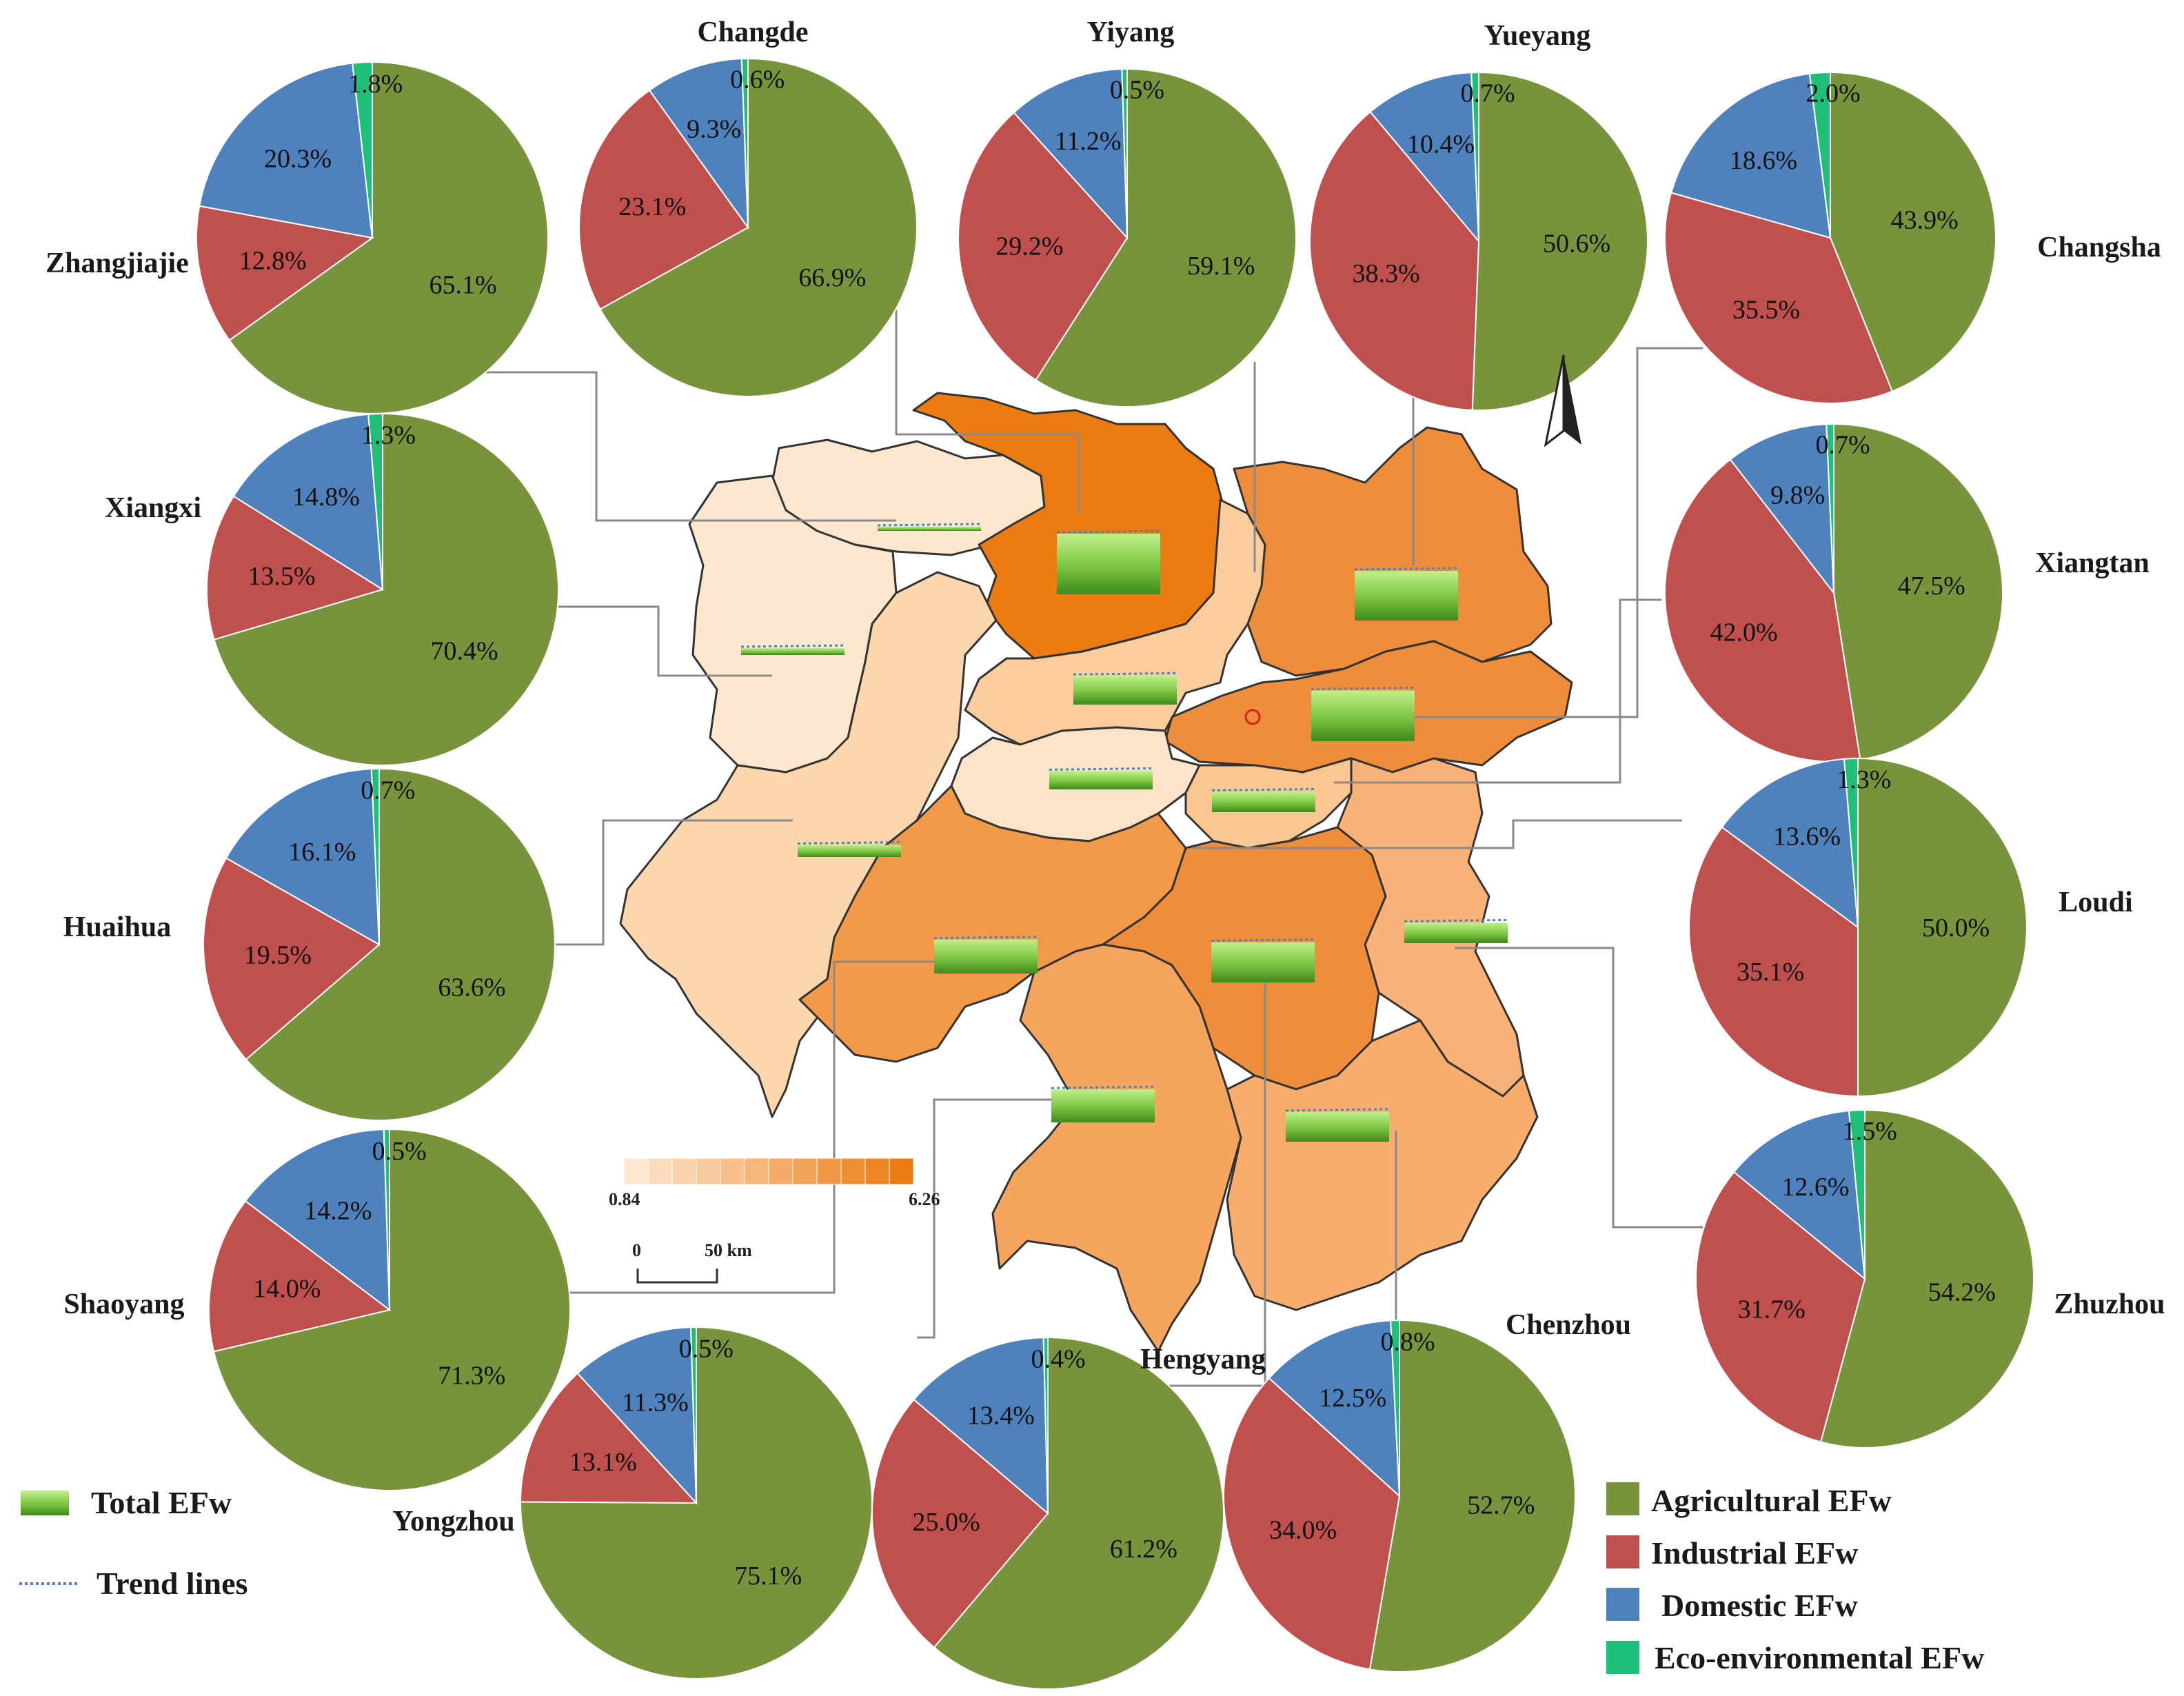  Describe the element at coordinates (1079, 1513) in the screenshot. I see `pie-slice-hengyang-agricultural` at that location.